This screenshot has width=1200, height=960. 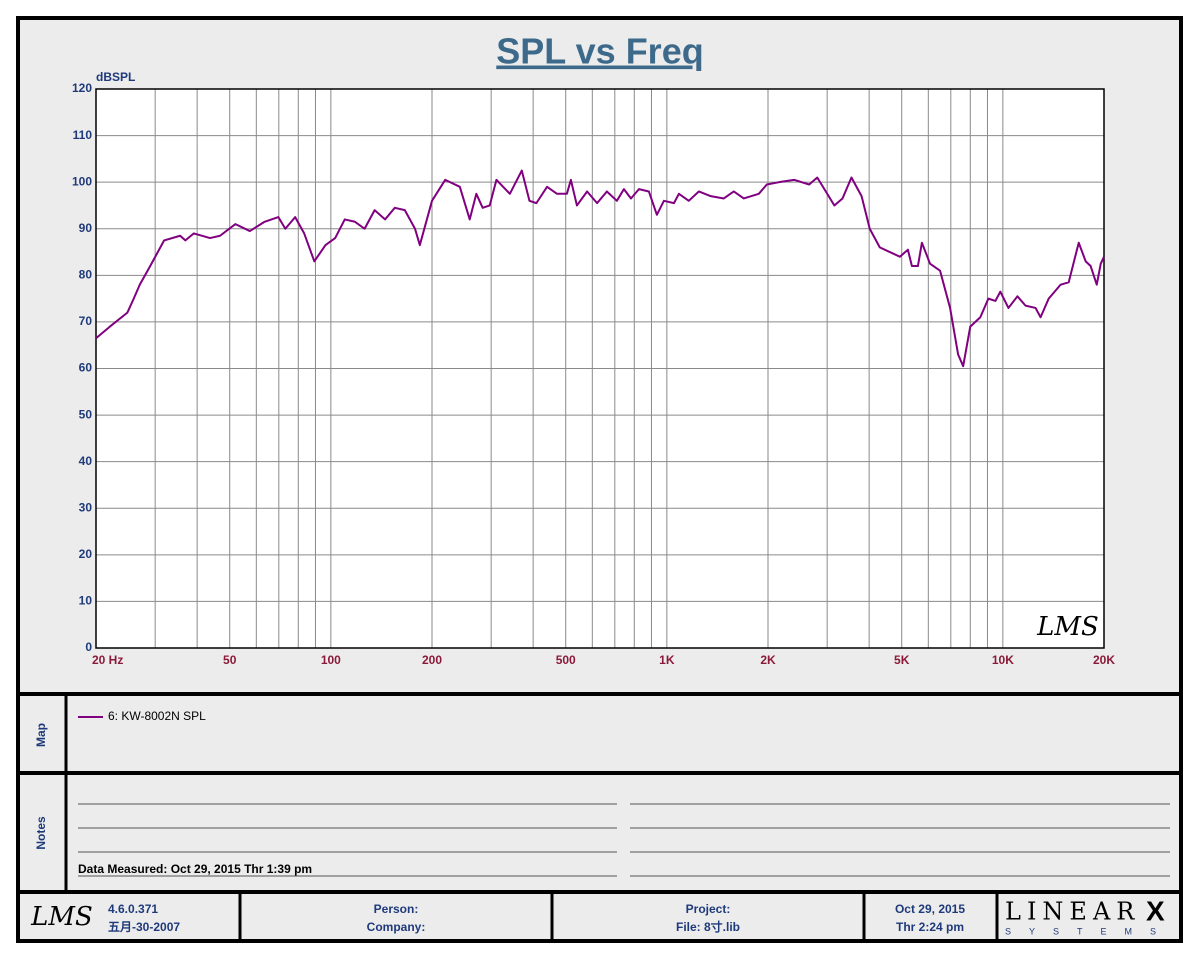 What do you see at coordinates (82, 181) in the screenshot?
I see `y-tick-label: 100` at bounding box center [82, 181].